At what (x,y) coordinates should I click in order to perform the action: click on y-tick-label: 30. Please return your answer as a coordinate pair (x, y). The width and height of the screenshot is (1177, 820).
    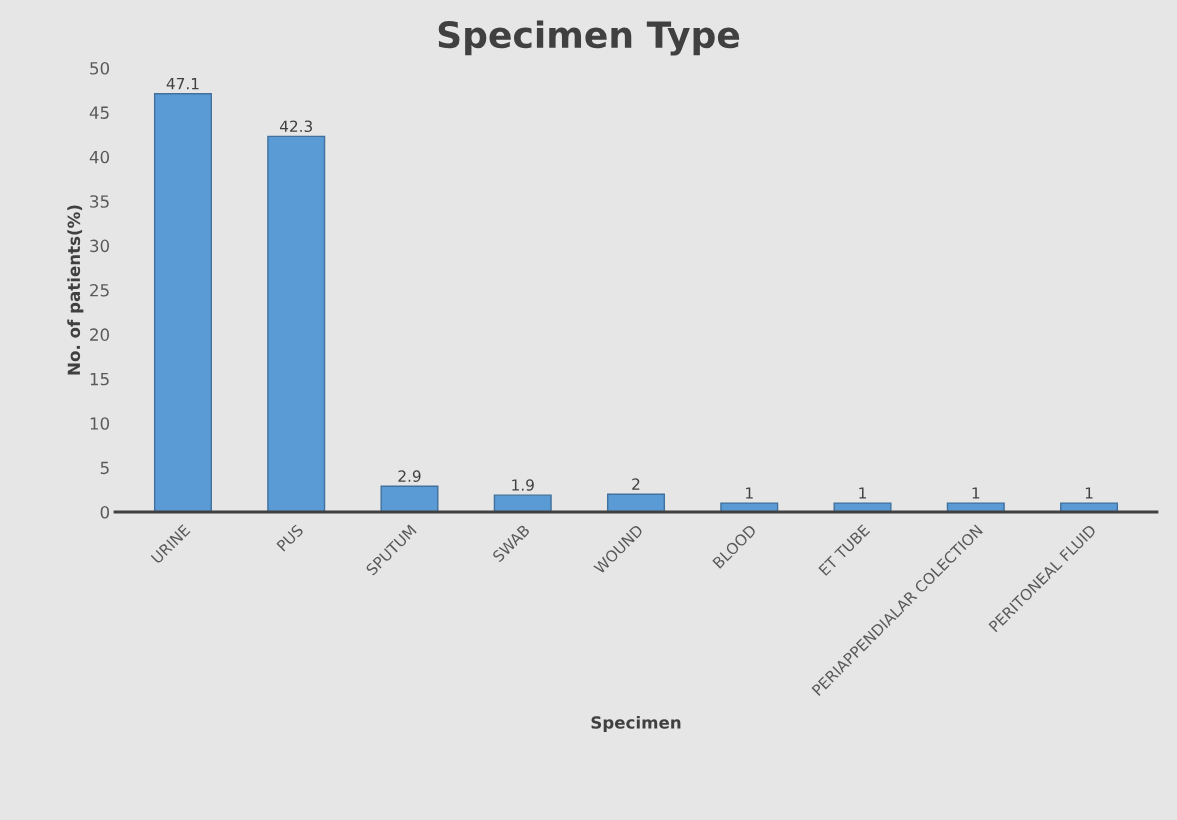
    Looking at the image, I should click on (100, 246).